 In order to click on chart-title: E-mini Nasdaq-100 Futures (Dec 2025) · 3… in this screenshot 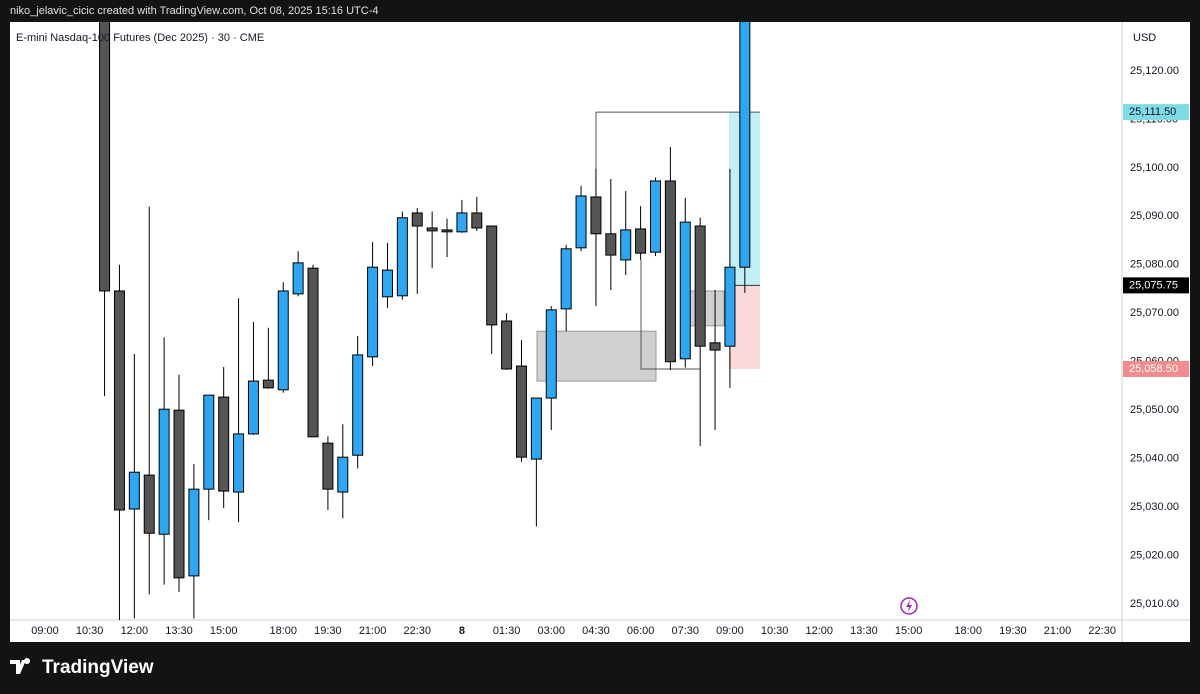, I will do `click(140, 38)`.